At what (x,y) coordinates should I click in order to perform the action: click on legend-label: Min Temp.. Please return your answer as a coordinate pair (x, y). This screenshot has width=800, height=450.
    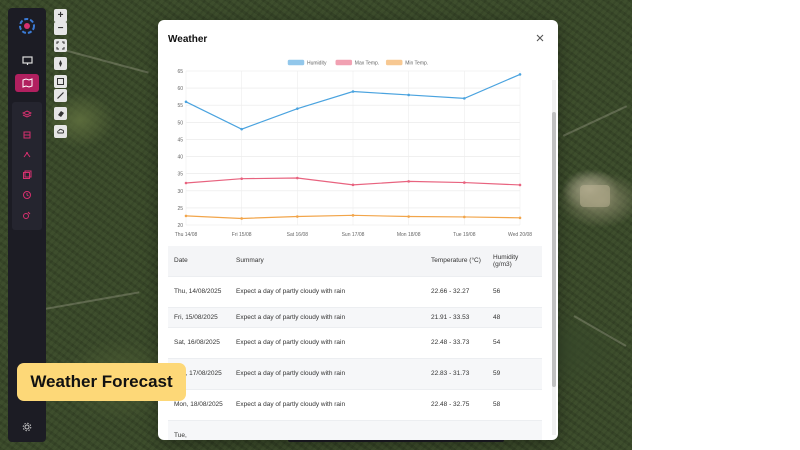
    Looking at the image, I should click on (416, 64).